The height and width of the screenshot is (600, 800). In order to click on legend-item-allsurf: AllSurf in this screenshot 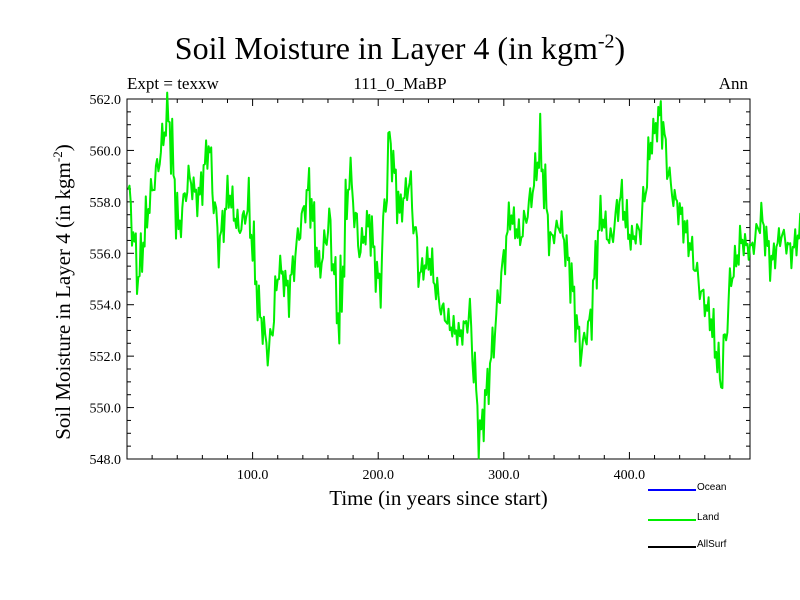, I will do `click(703, 547)`.